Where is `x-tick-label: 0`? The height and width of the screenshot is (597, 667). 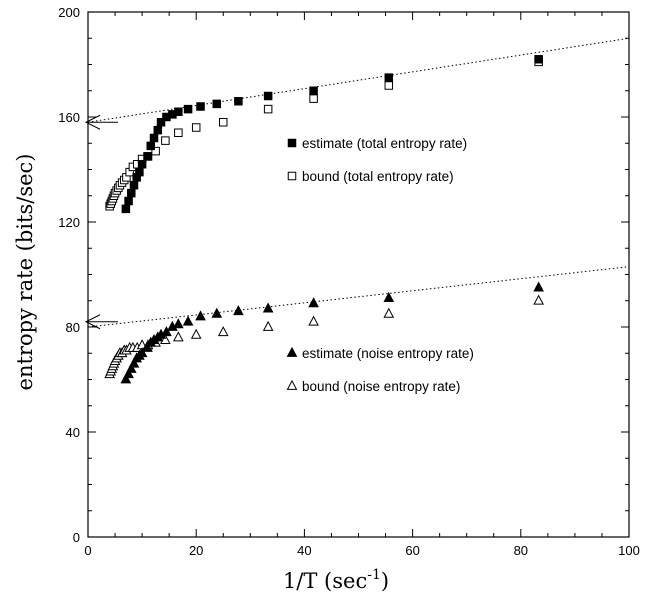 x-tick-label: 0 is located at coordinates (87, 550).